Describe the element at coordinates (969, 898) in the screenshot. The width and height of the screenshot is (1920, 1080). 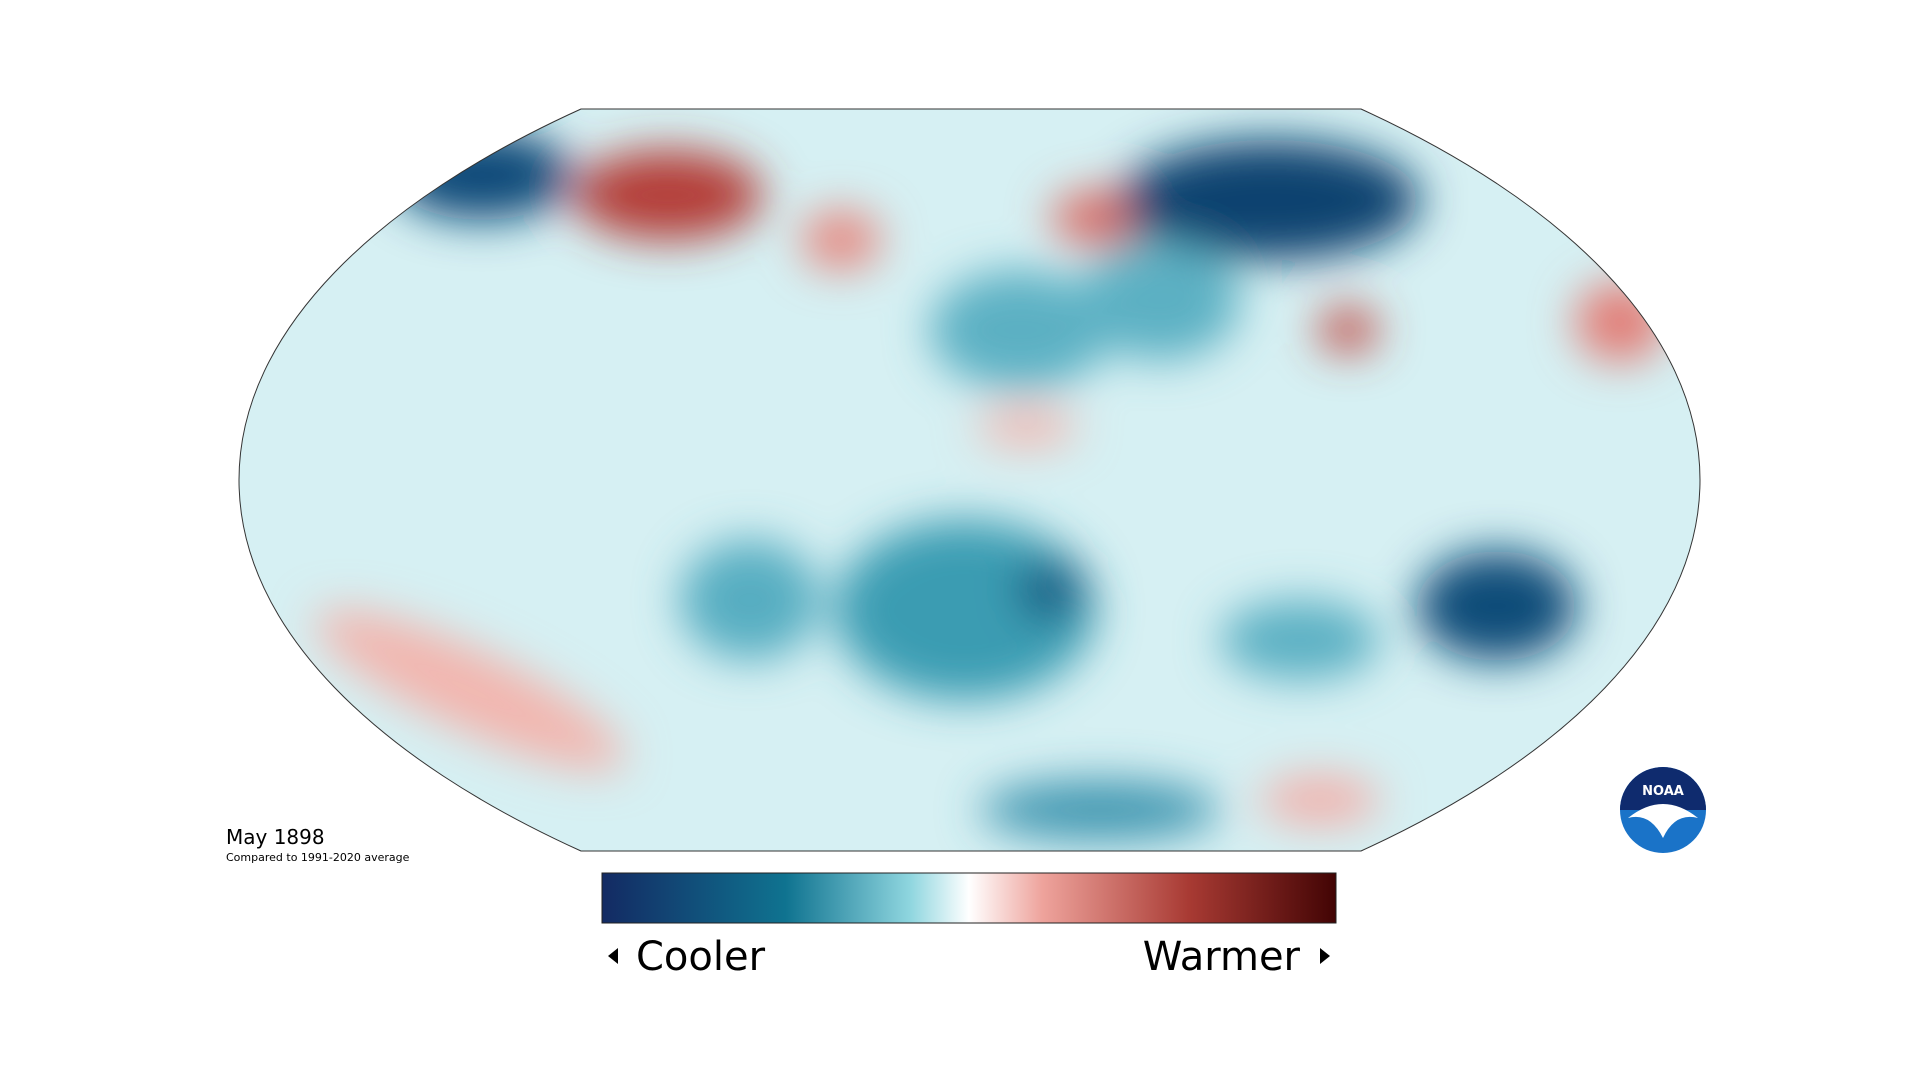
I see `color-scale` at that location.